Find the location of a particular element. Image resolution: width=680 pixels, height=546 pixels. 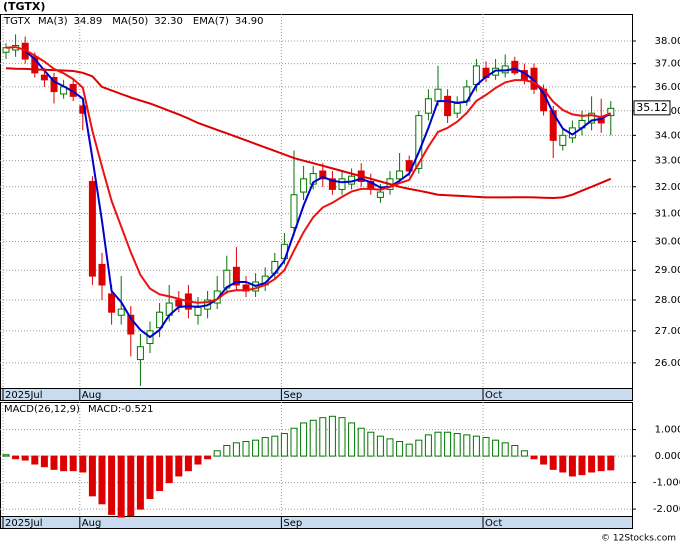

x-tick-label: Aug is located at coordinates (92, 395).